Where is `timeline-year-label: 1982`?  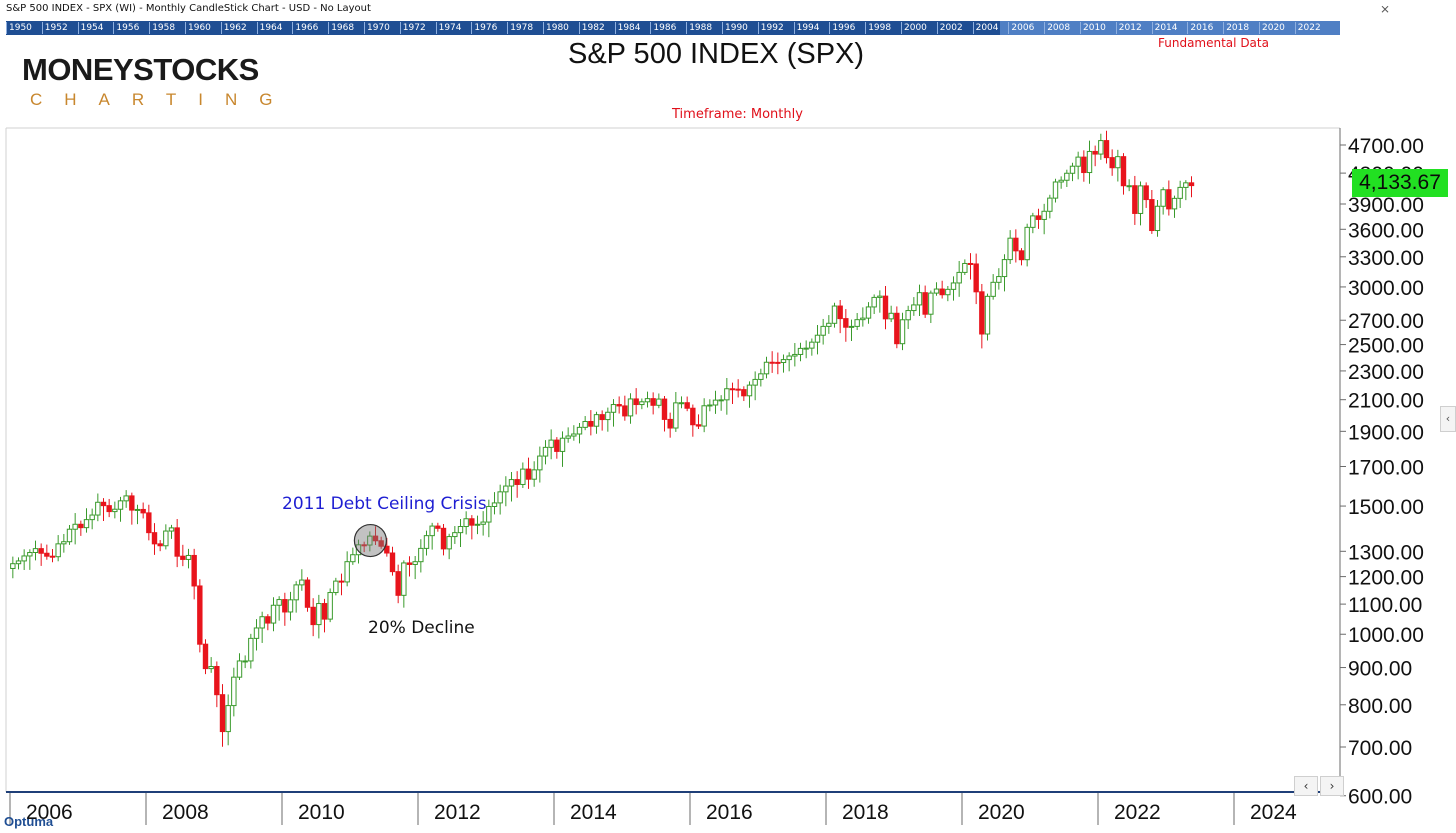
timeline-year-label: 1982 is located at coordinates (591, 28).